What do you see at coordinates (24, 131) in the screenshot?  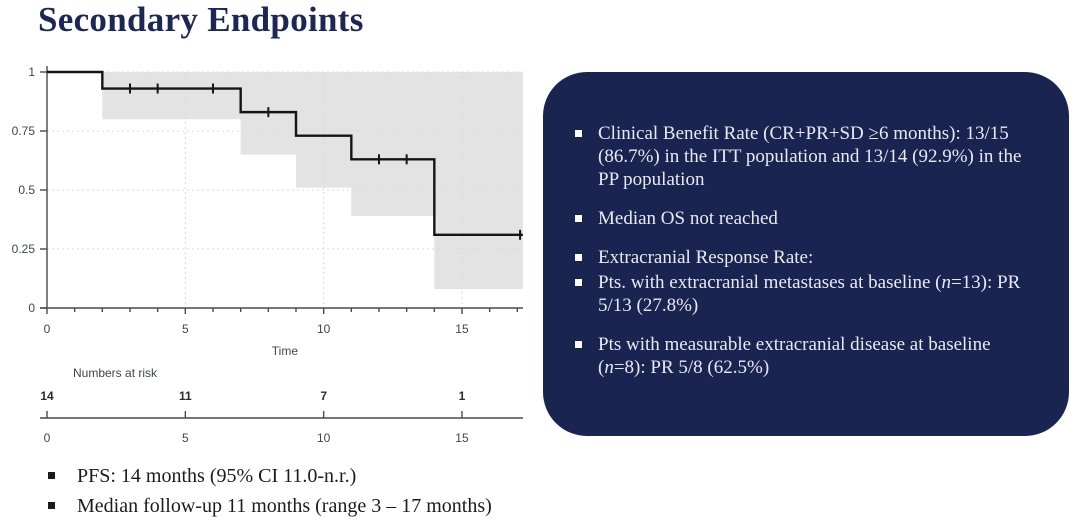 I see `y-tick-label: 0.75` at bounding box center [24, 131].